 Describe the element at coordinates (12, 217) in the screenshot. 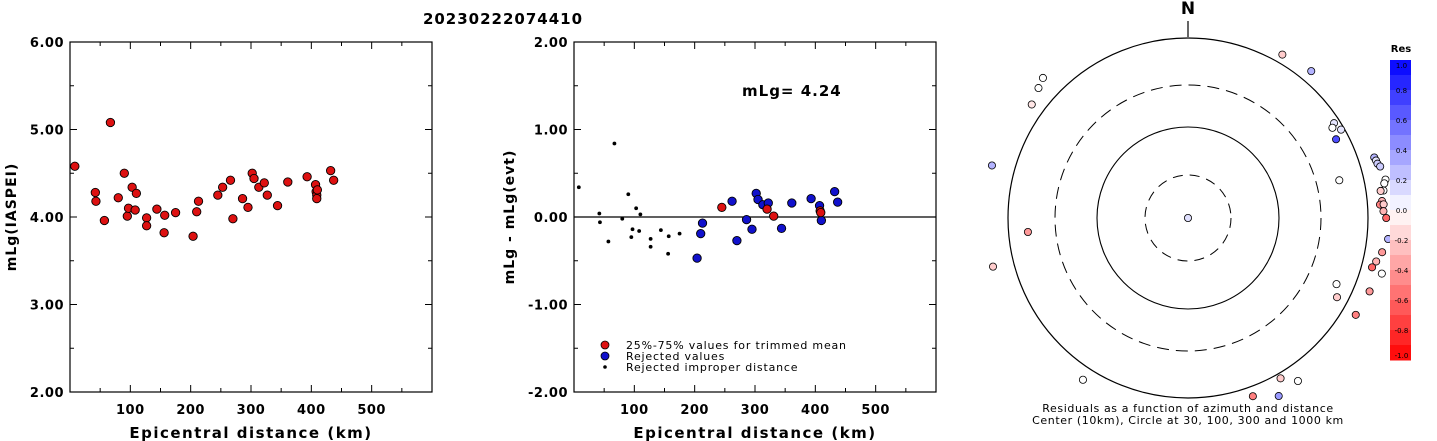

I see `plot1-ylabel: mLg(IASPEI)` at that location.